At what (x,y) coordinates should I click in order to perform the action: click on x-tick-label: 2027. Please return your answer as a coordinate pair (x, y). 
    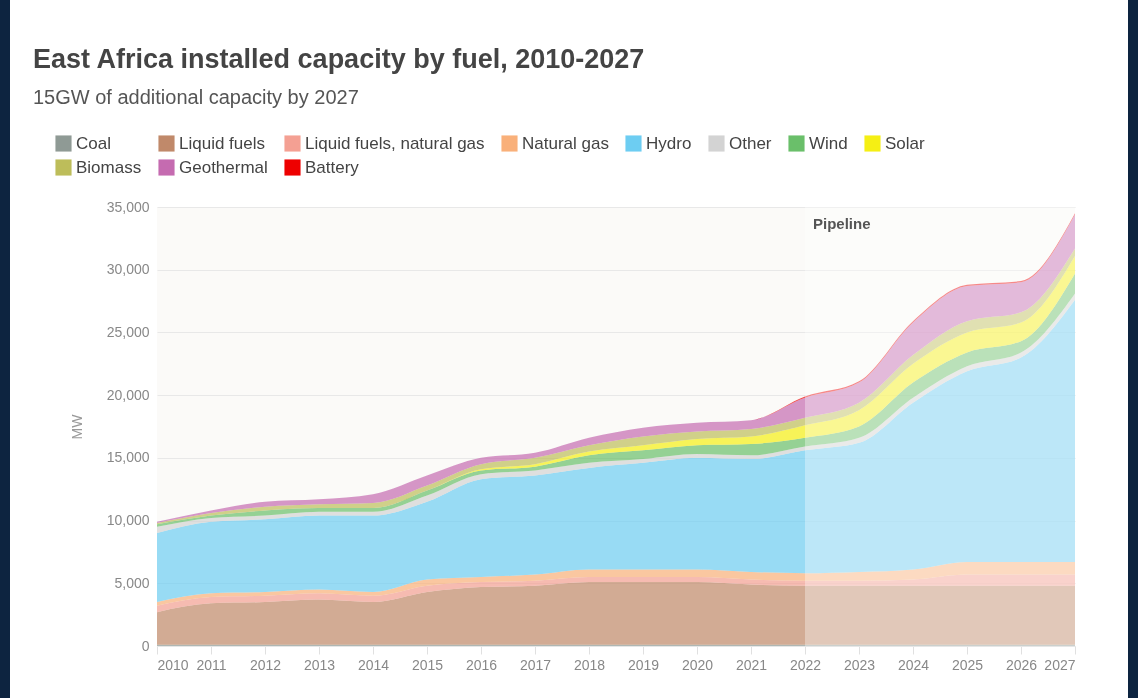
    Looking at the image, I should click on (1060, 664).